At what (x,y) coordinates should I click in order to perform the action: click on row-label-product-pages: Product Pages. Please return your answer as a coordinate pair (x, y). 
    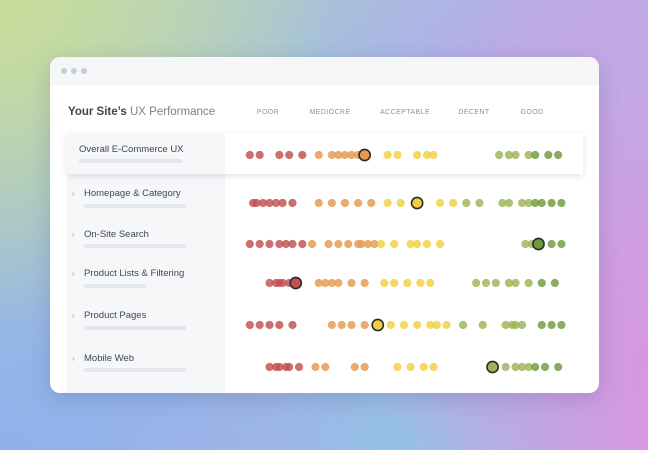
    Looking at the image, I should click on (115, 315).